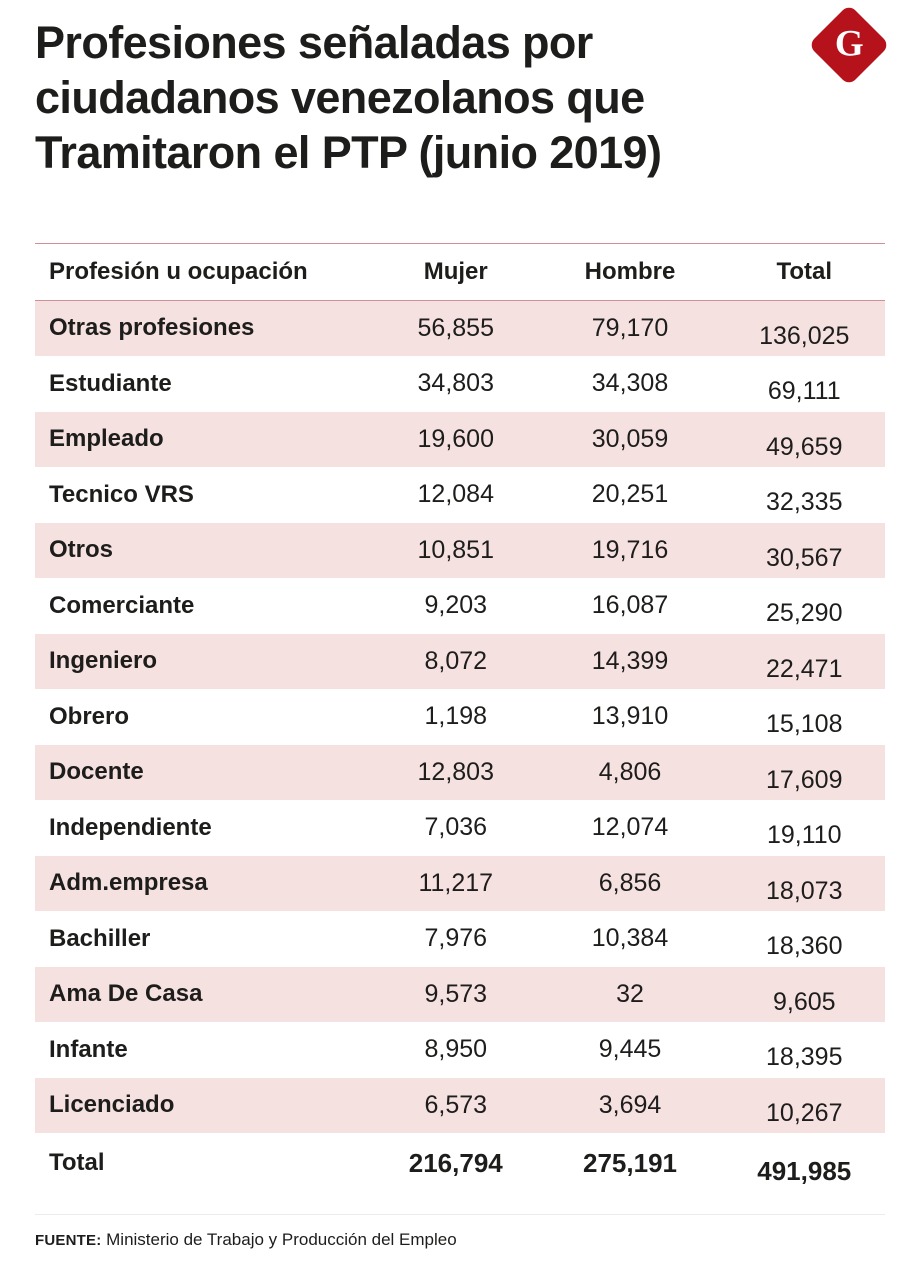 The image size is (920, 1266). I want to click on profession-cell: Ama De Casa, so click(126, 994).